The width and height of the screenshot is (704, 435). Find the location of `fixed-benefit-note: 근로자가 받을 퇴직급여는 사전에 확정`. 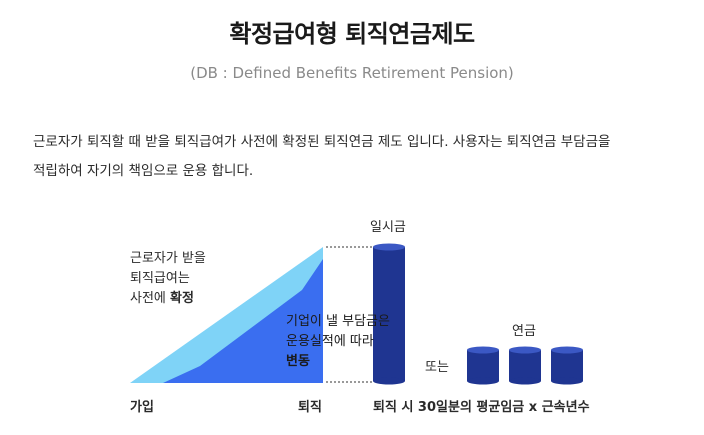

fixed-benefit-note: 근로자가 받을 퇴직급여는 사전에 확정 is located at coordinates (168, 279).